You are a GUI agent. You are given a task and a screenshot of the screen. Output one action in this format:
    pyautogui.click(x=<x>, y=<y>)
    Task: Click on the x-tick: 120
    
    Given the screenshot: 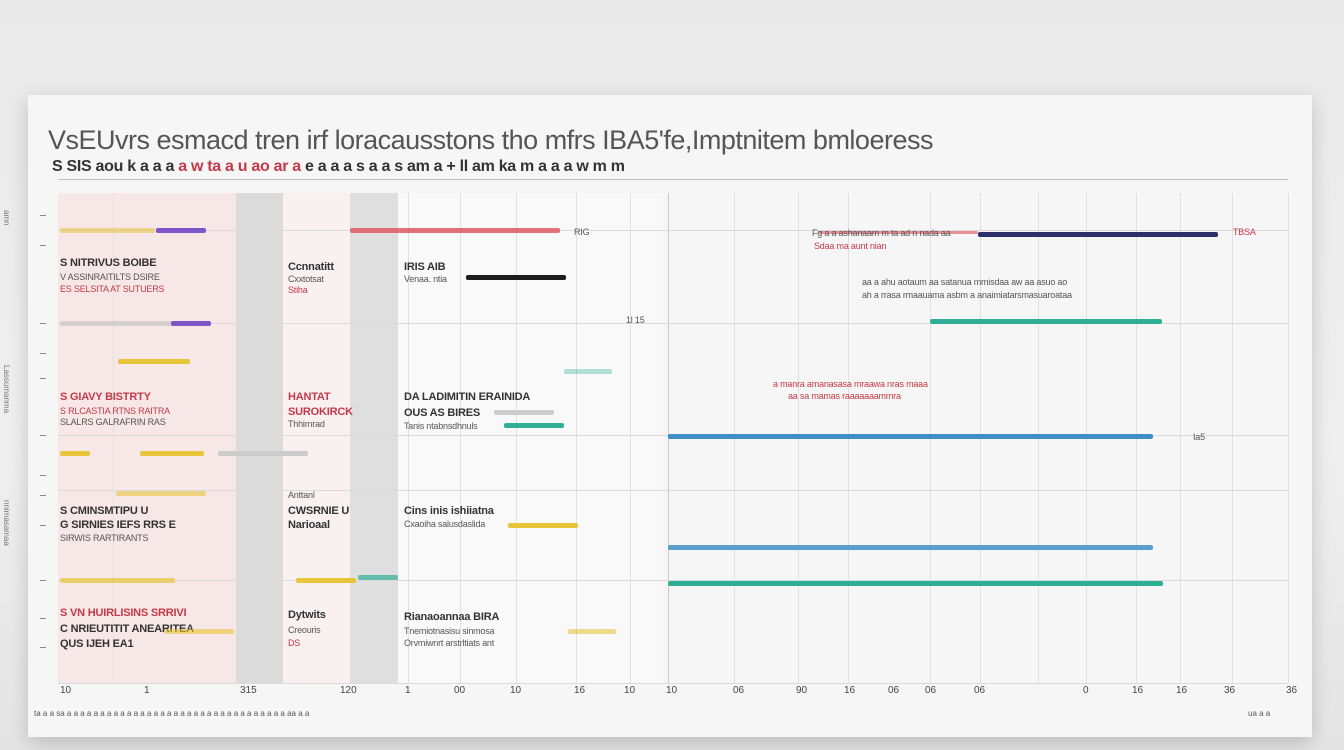 What is the action you would take?
    pyautogui.click(x=348, y=690)
    